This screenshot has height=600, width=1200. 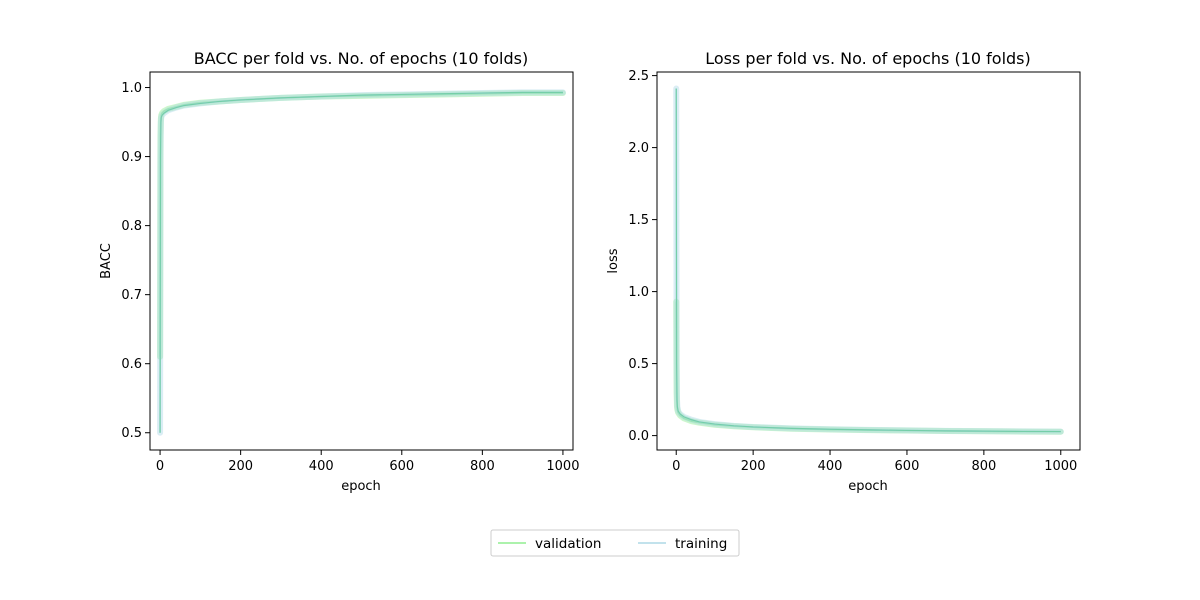 What do you see at coordinates (753, 466) in the screenshot?
I see `loss-x-tick-label: 200` at bounding box center [753, 466].